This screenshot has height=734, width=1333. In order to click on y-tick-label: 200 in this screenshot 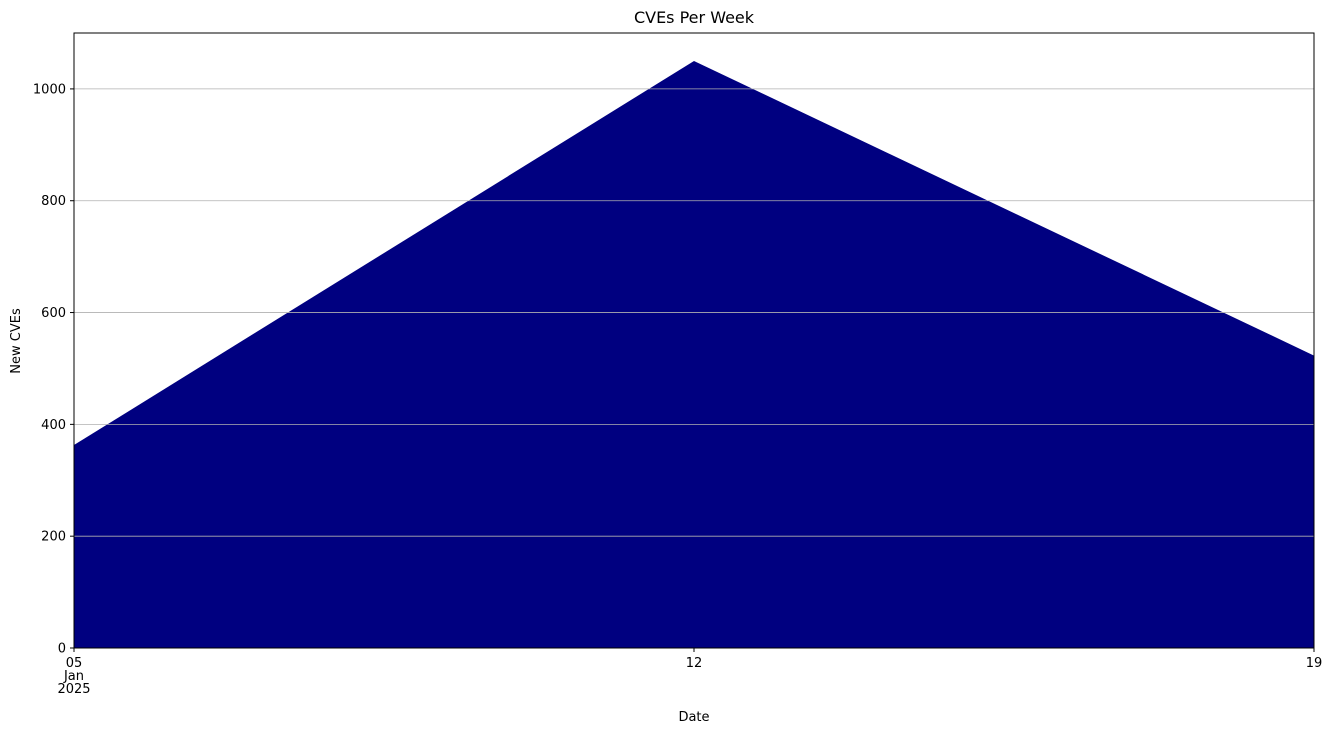, I will do `click(53, 537)`.